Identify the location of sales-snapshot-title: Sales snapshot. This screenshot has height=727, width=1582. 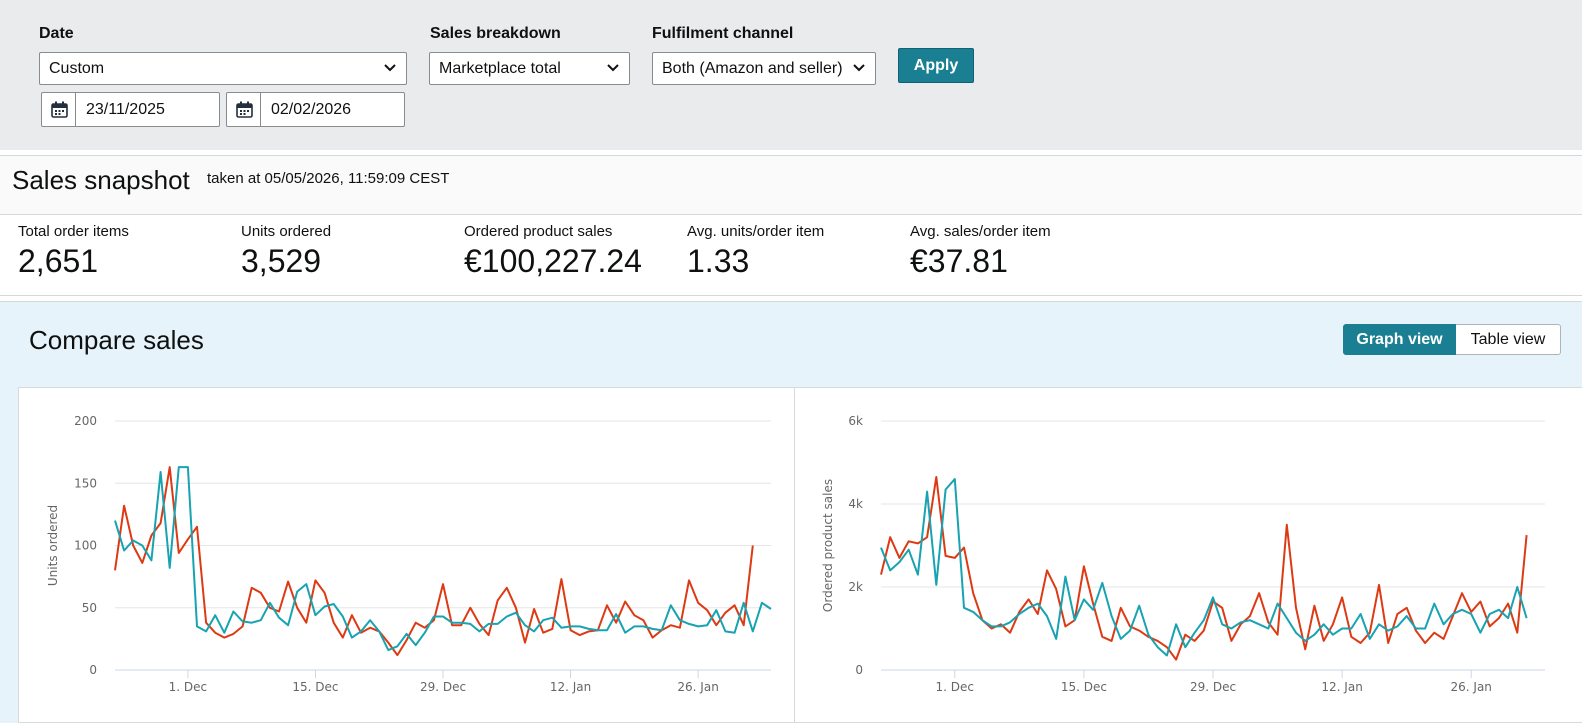
(101, 180).